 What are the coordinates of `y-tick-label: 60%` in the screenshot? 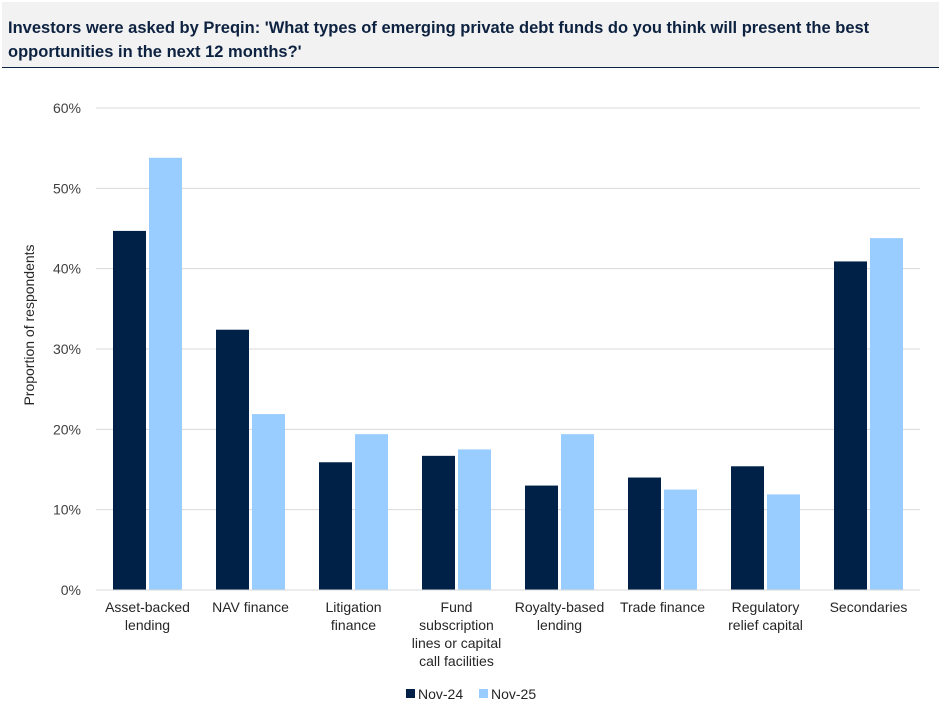 It's located at (67, 108).